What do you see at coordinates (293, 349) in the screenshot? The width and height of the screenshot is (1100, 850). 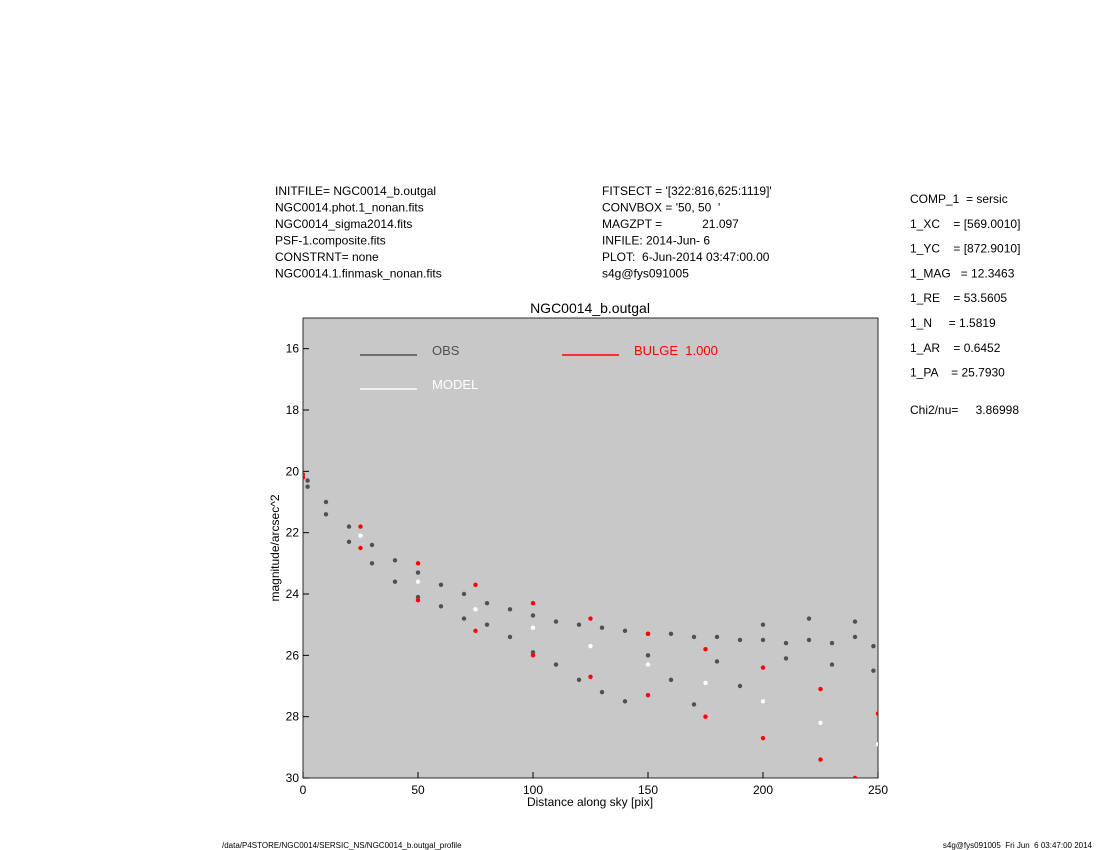 I see `y-tick-label: 16` at bounding box center [293, 349].